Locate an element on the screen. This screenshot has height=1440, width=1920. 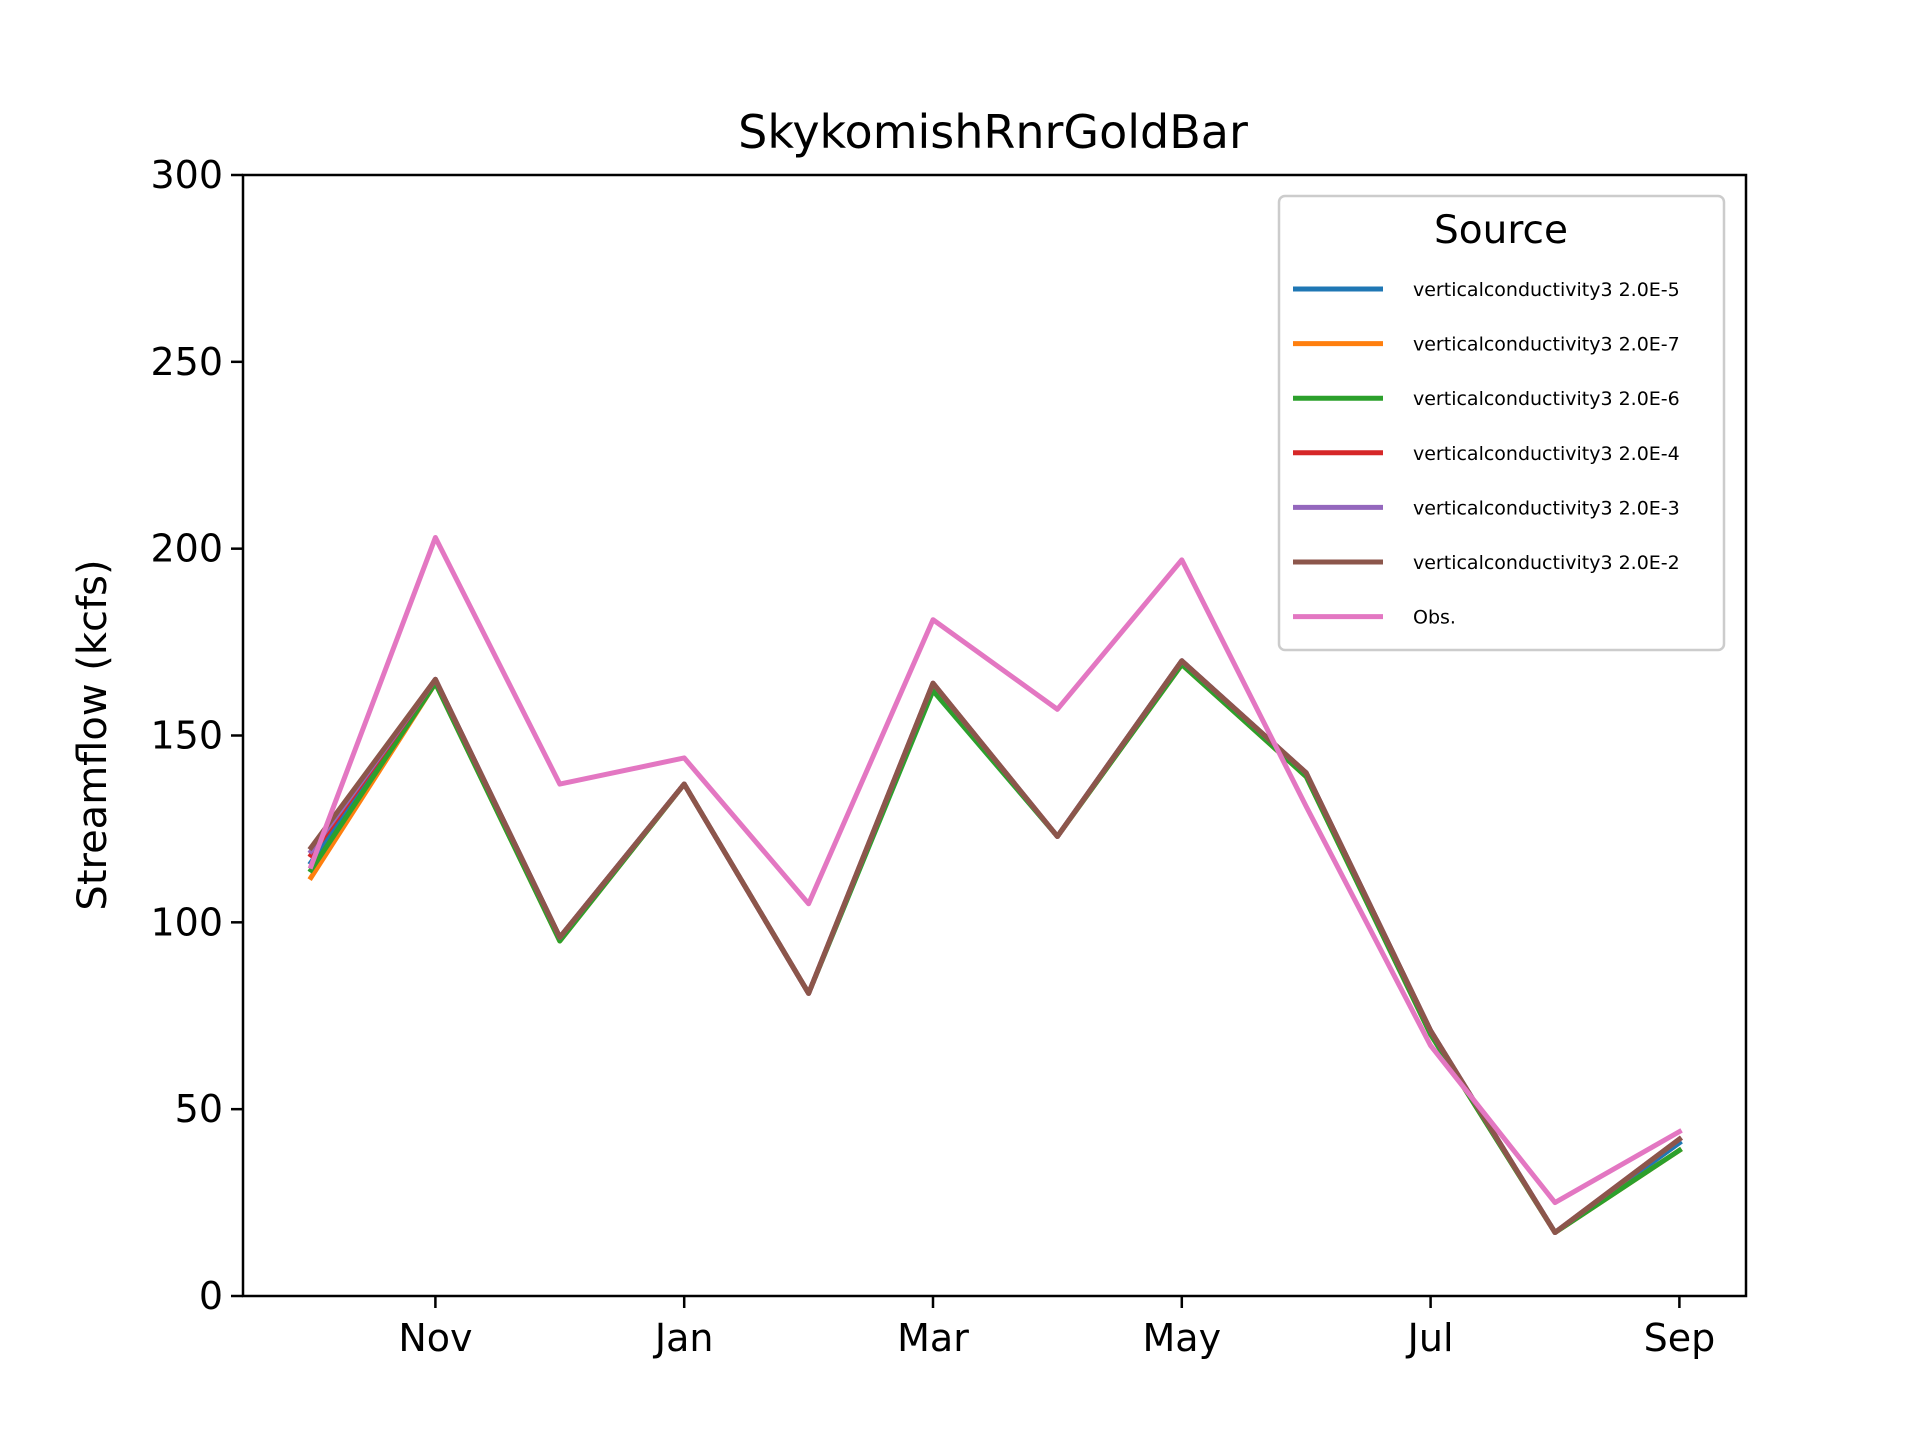
x-tick-label-1: Jan is located at coordinates (683, 1338).